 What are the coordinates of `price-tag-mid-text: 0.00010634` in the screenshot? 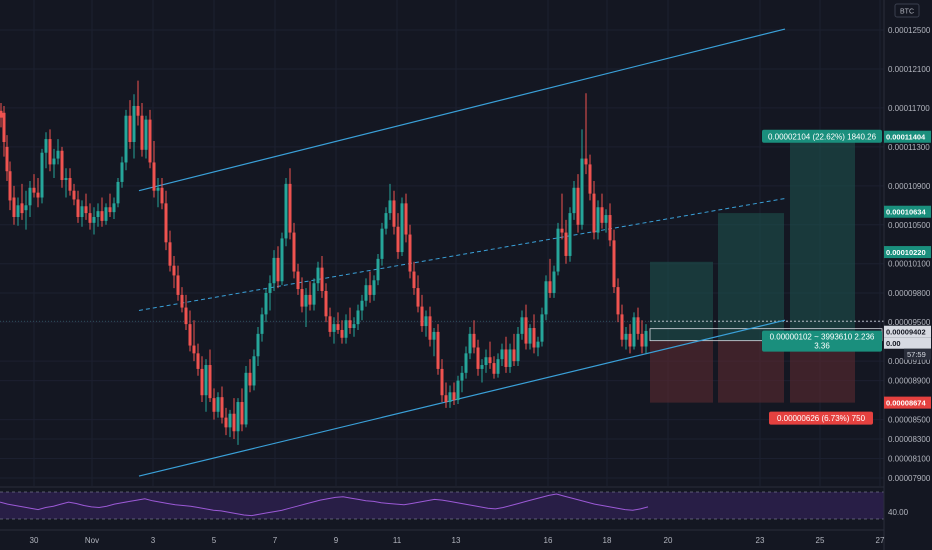 It's located at (906, 212).